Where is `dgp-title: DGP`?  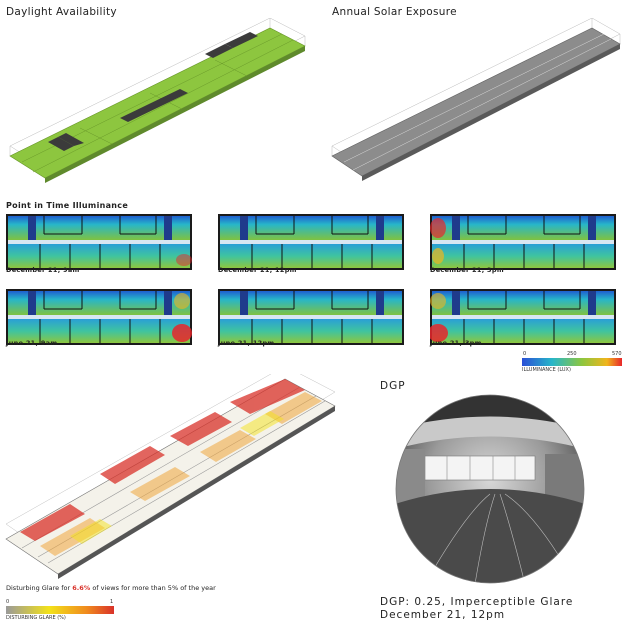 dgp-title: DGP is located at coordinates (393, 386).